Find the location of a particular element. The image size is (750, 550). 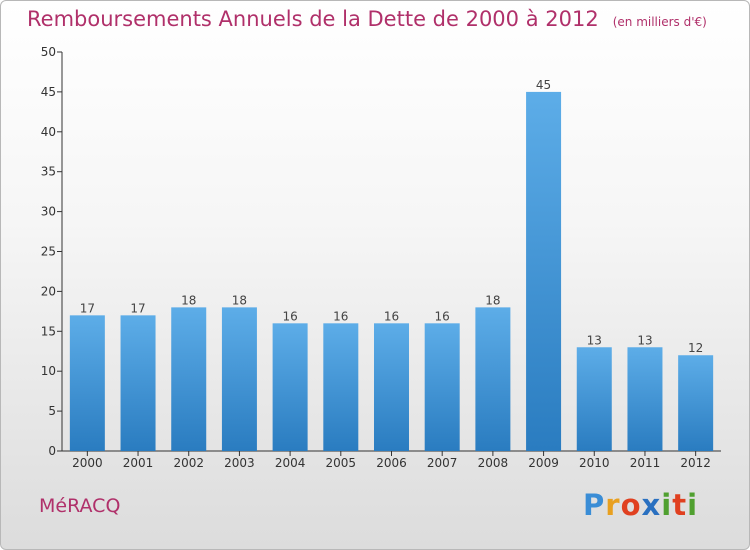

bar-2005 is located at coordinates (341, 387).